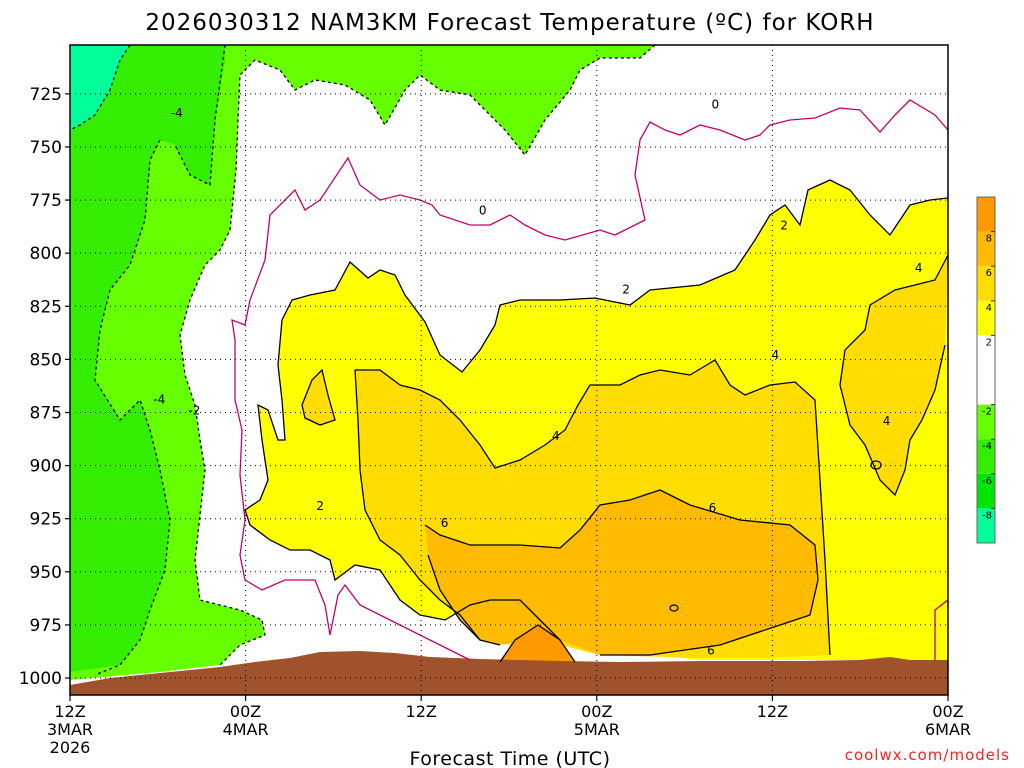  Describe the element at coordinates (44, 387) in the screenshot. I see `y-axis: 725 750 775 800 825 850 875 900 925 950 975 1000` at that location.